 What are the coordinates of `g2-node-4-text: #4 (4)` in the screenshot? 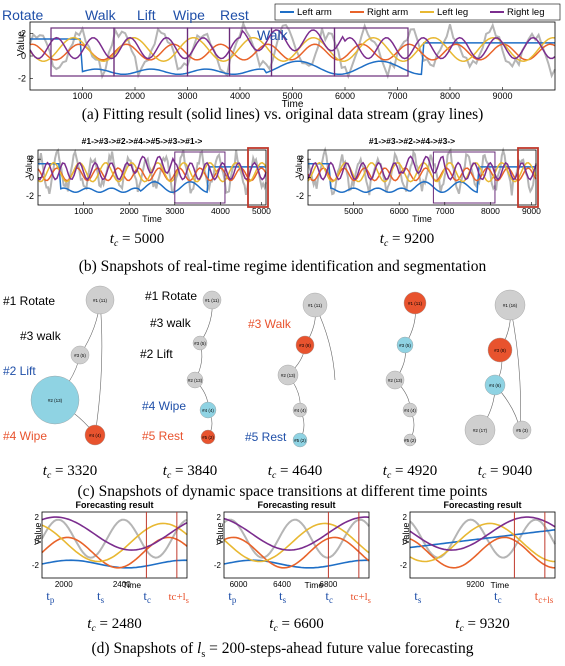 It's located at (208, 410).